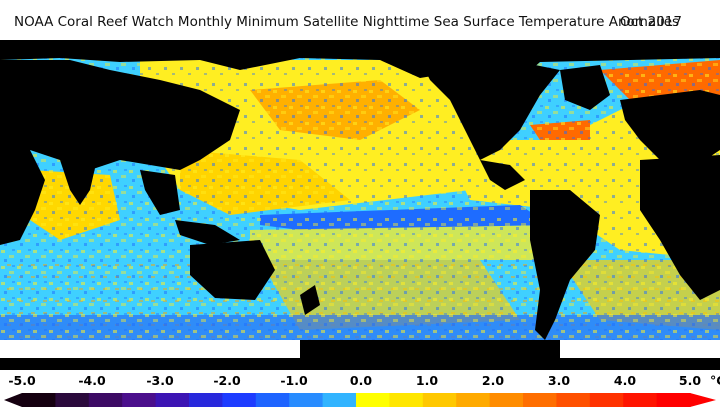 The image size is (720, 411). What do you see at coordinates (310, 300) in the screenshot?
I see `new-zealand` at bounding box center [310, 300].